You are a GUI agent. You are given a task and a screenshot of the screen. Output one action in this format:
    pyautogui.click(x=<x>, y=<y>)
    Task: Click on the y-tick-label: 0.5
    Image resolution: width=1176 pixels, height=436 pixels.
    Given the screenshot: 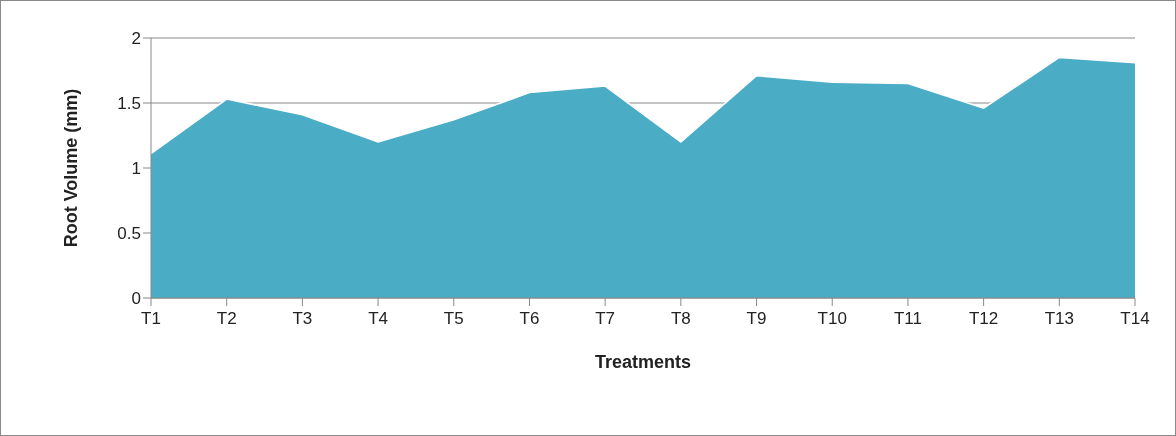 What is the action you would take?
    pyautogui.click(x=129, y=234)
    